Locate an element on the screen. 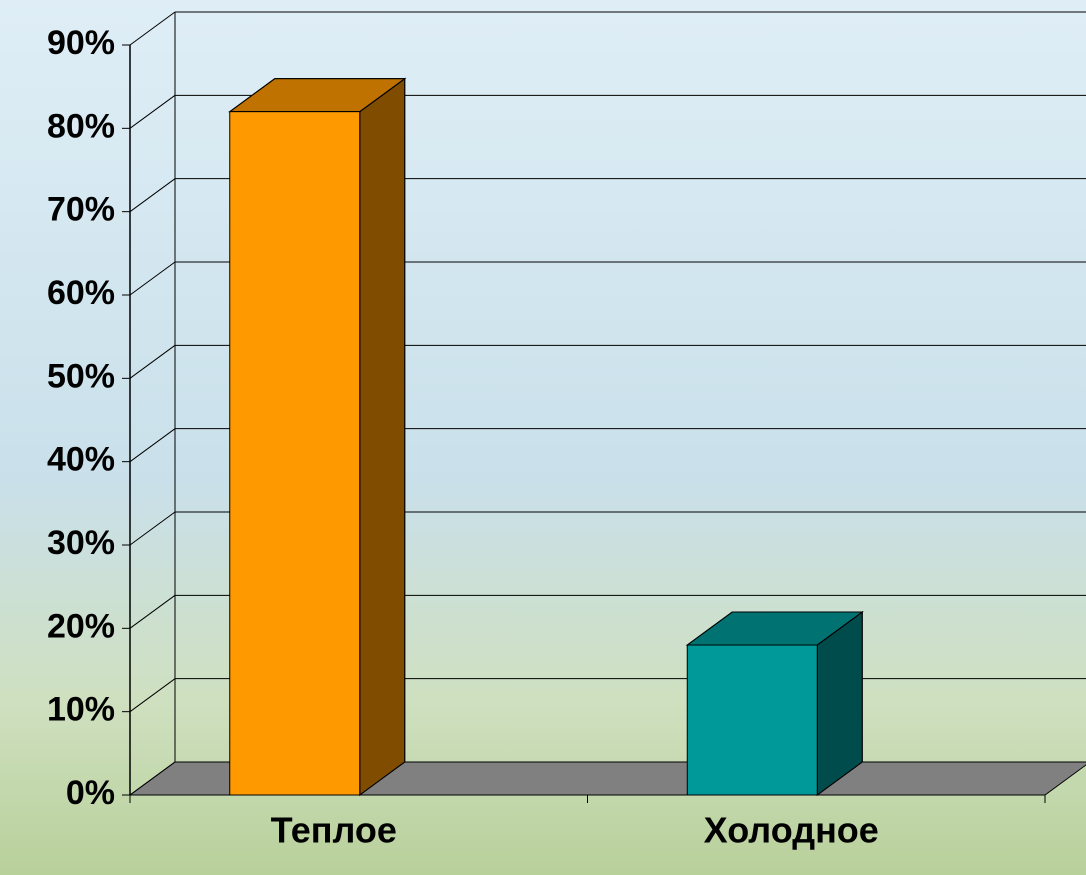  y-tick-label: 0% is located at coordinates (90, 793).